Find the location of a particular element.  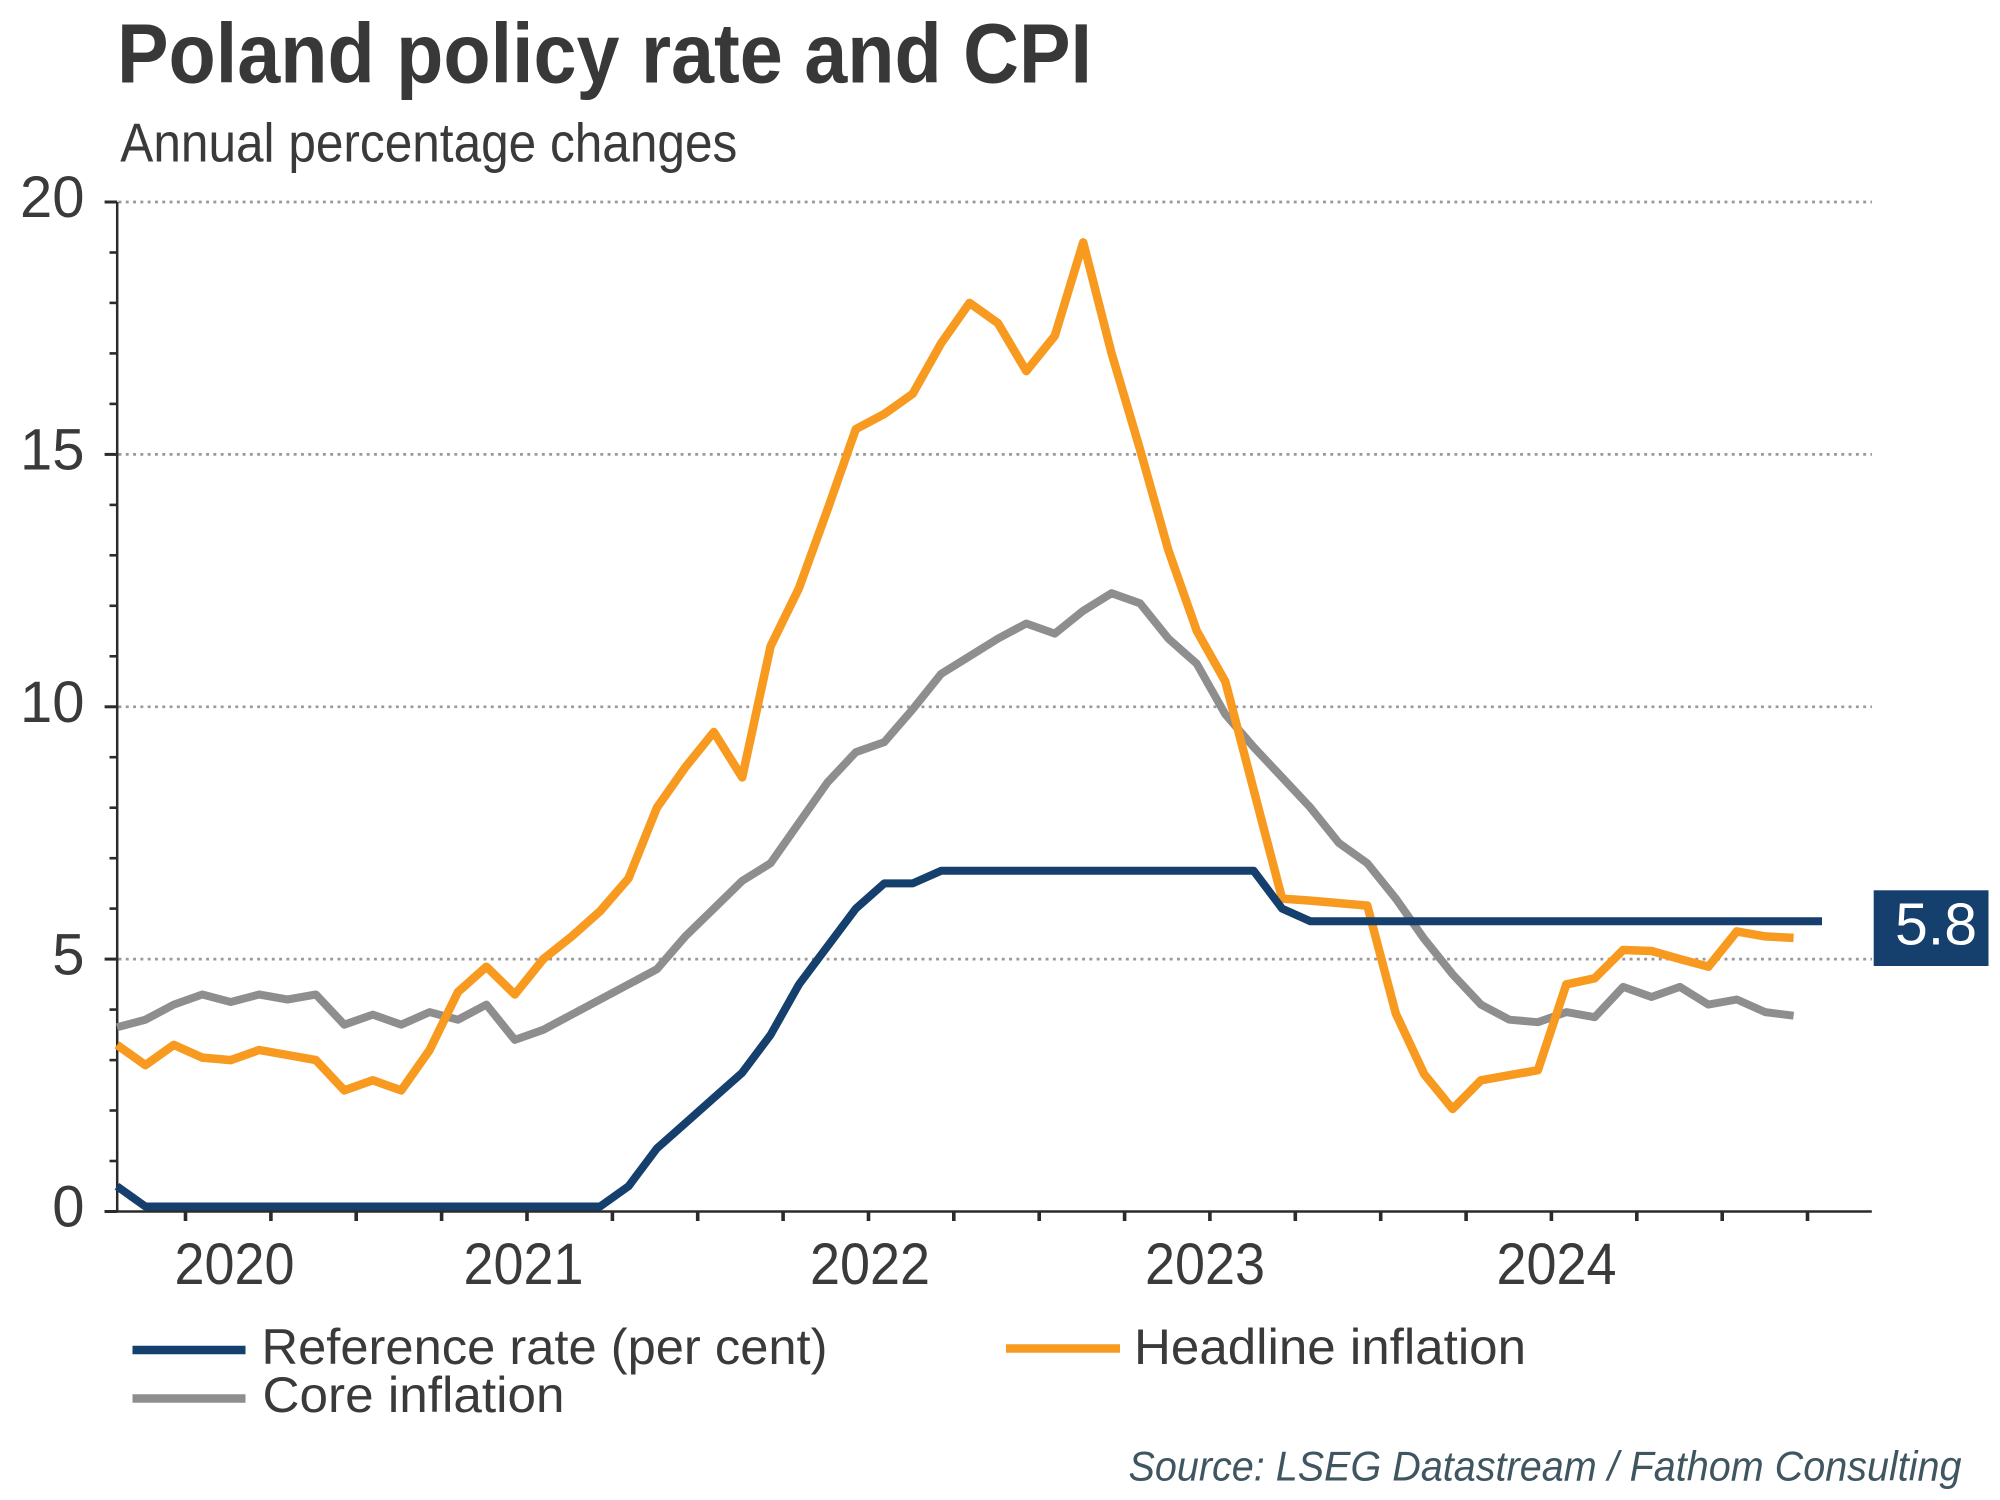

svg-text: 2023 is located at coordinates (1205, 1264).